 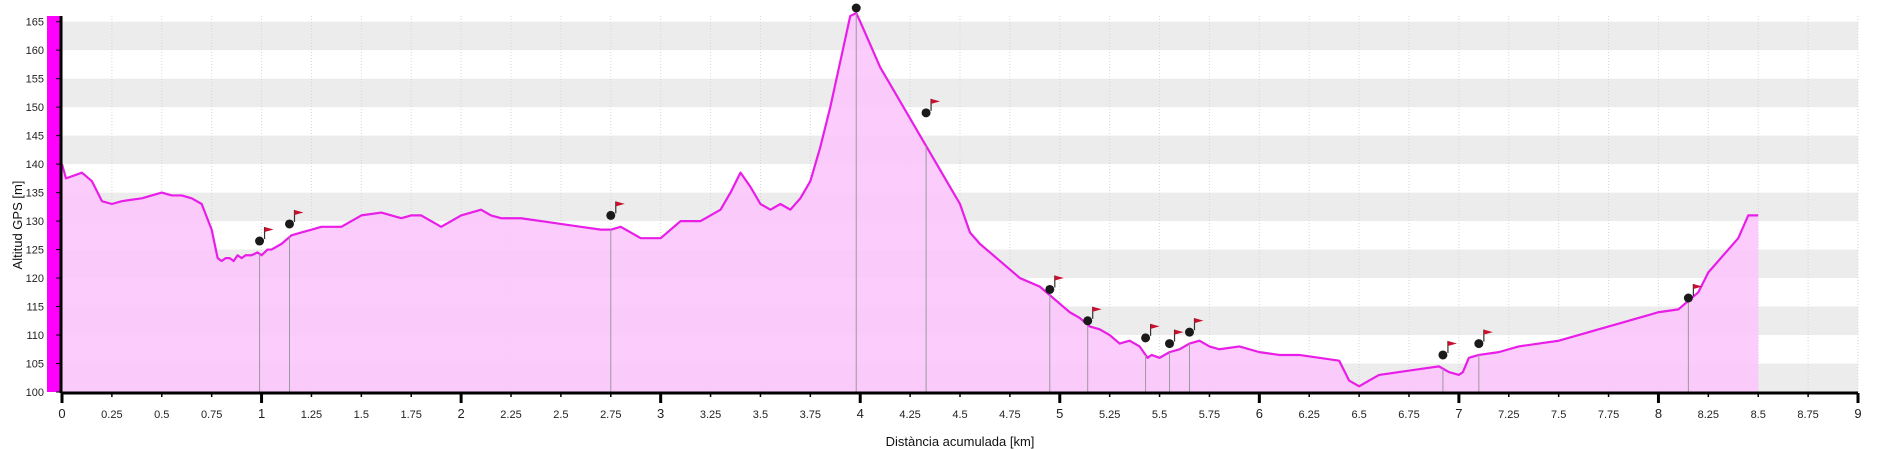 I want to click on x-tick-label: 4.25, so click(x=909, y=415).